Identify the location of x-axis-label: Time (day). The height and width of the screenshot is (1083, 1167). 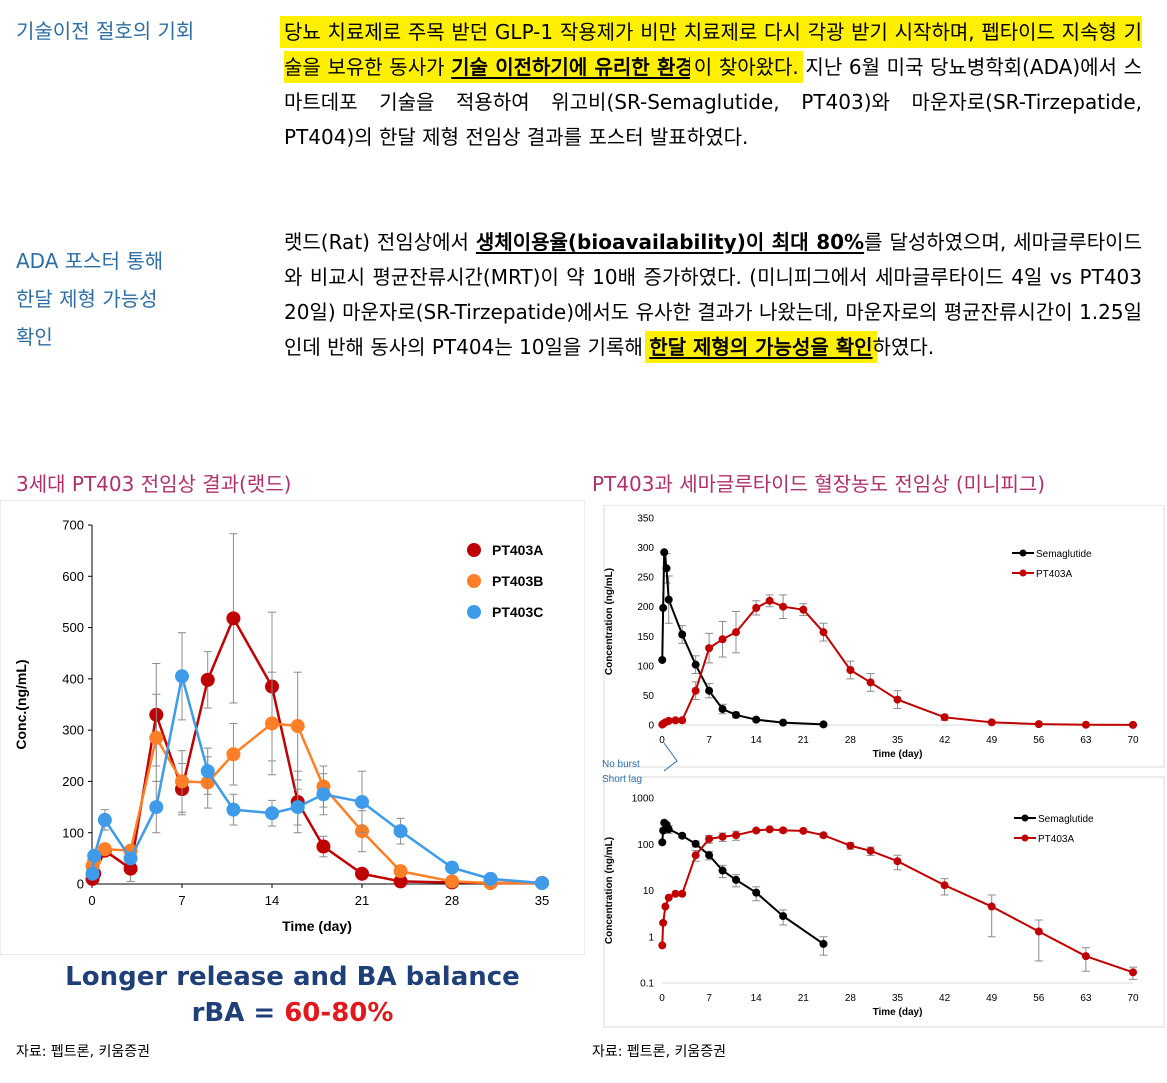
(898, 1012).